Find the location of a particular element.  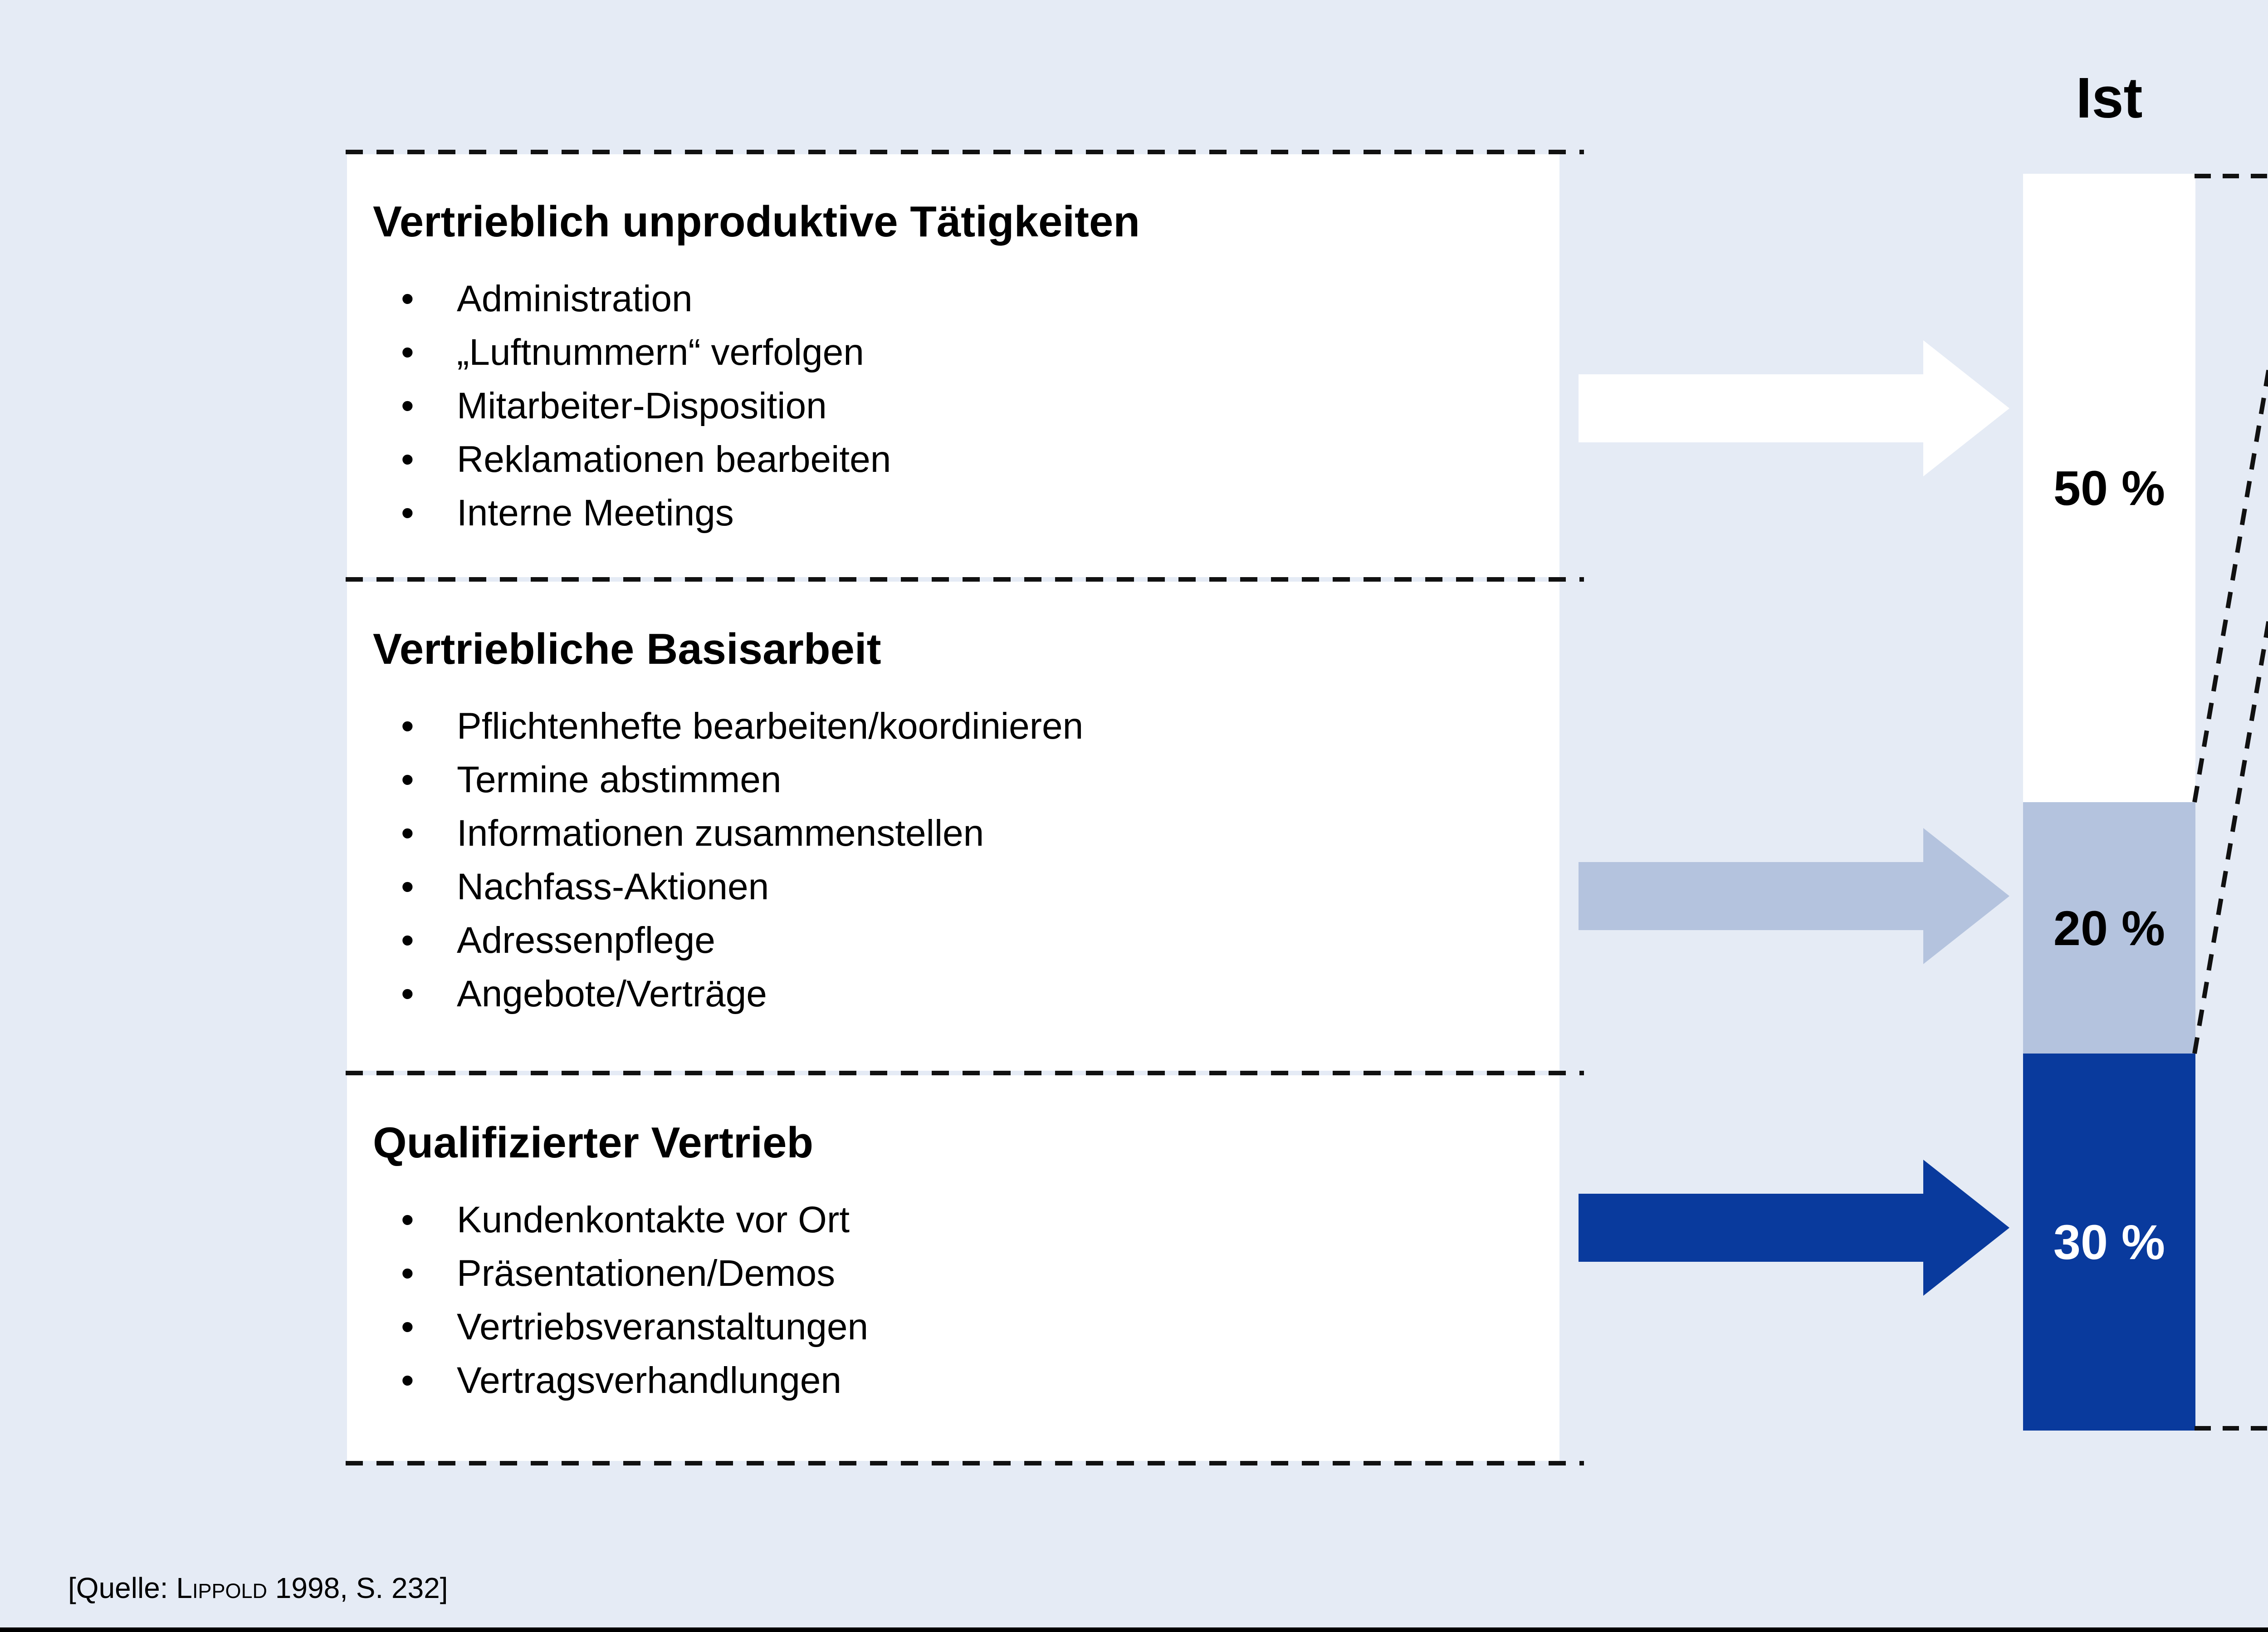

bar-segment: 30 % is located at coordinates (2109, 1242).